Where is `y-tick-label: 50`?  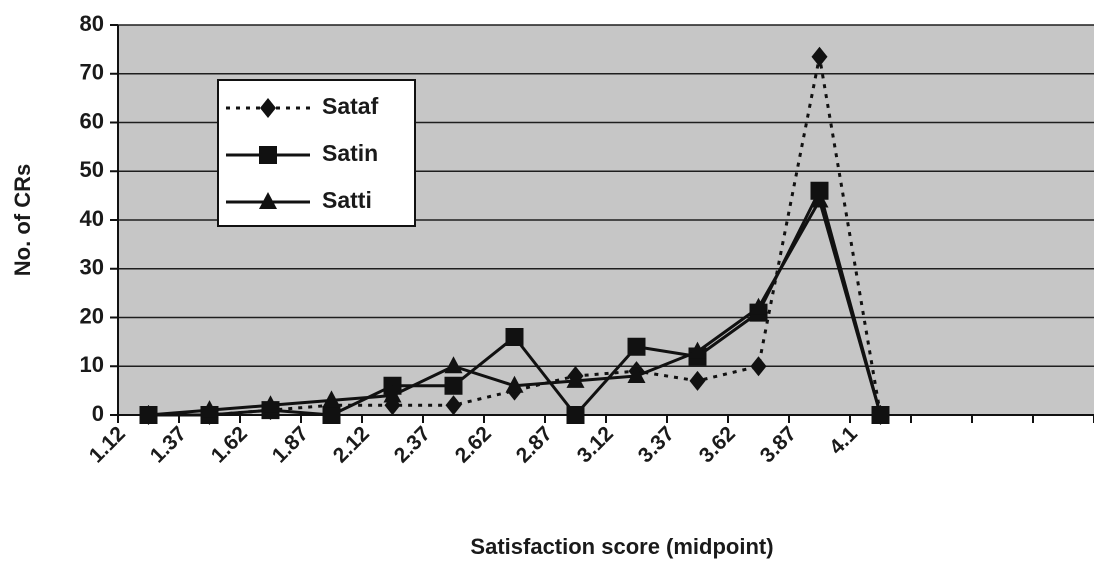
y-tick-label: 50 is located at coordinates (92, 169).